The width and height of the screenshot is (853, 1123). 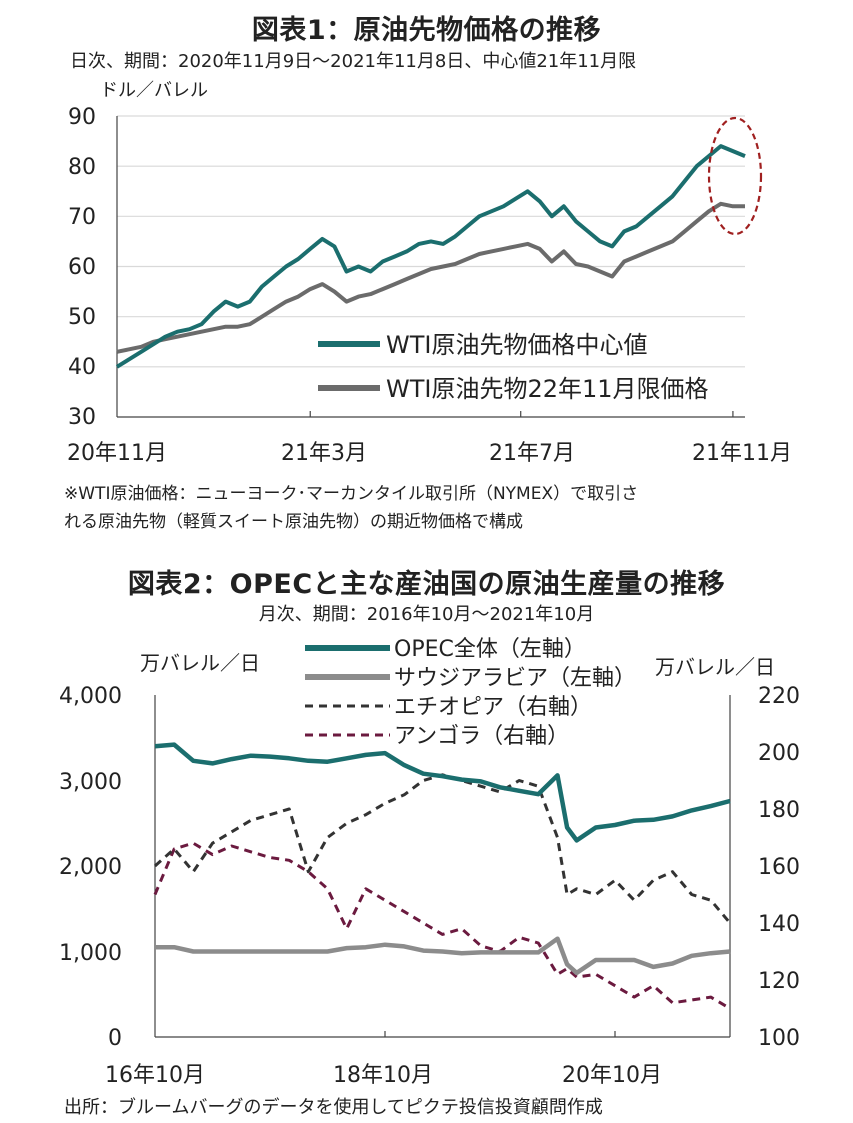 What do you see at coordinates (779, 753) in the screenshot?
I see `chart2-yright-tick-label: 200` at bounding box center [779, 753].